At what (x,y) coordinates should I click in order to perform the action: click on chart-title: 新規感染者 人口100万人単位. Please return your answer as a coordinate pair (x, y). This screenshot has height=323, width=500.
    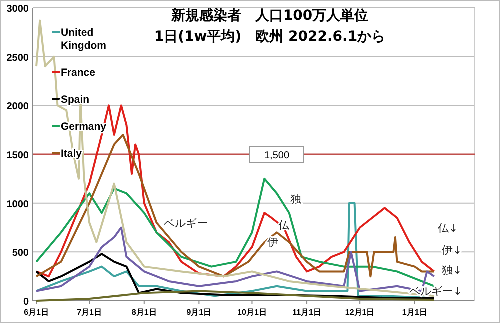
    Looking at the image, I should click on (269, 15).